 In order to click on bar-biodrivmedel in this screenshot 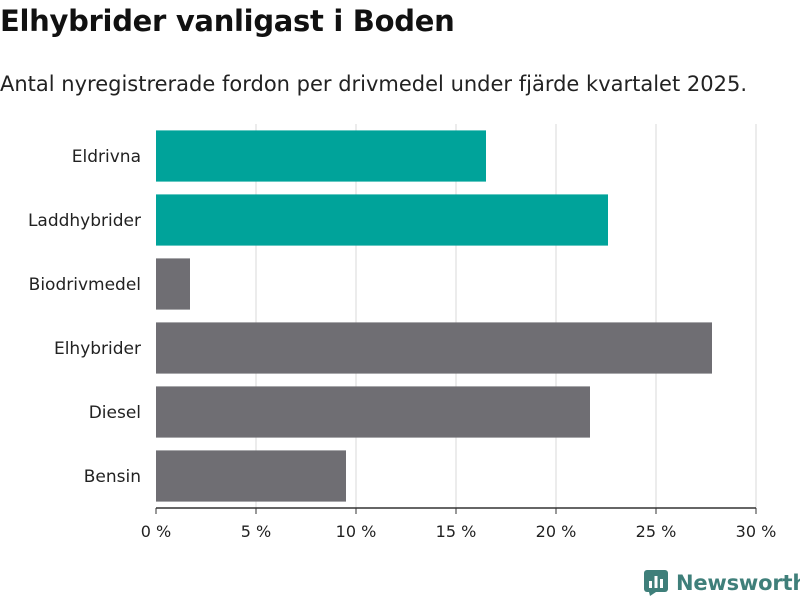, I will do `click(173, 284)`.